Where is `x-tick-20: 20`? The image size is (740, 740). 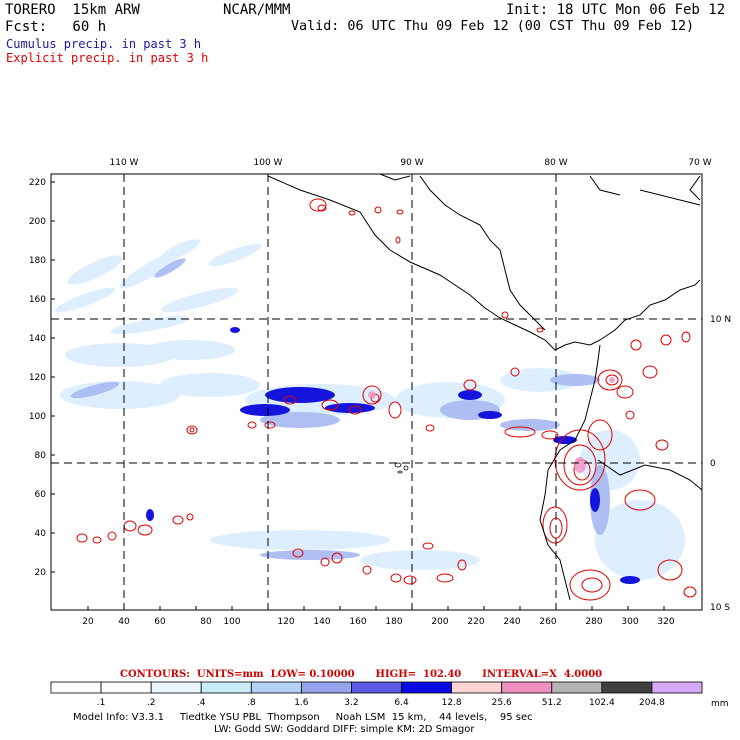 x-tick-20: 20 is located at coordinates (88, 622).